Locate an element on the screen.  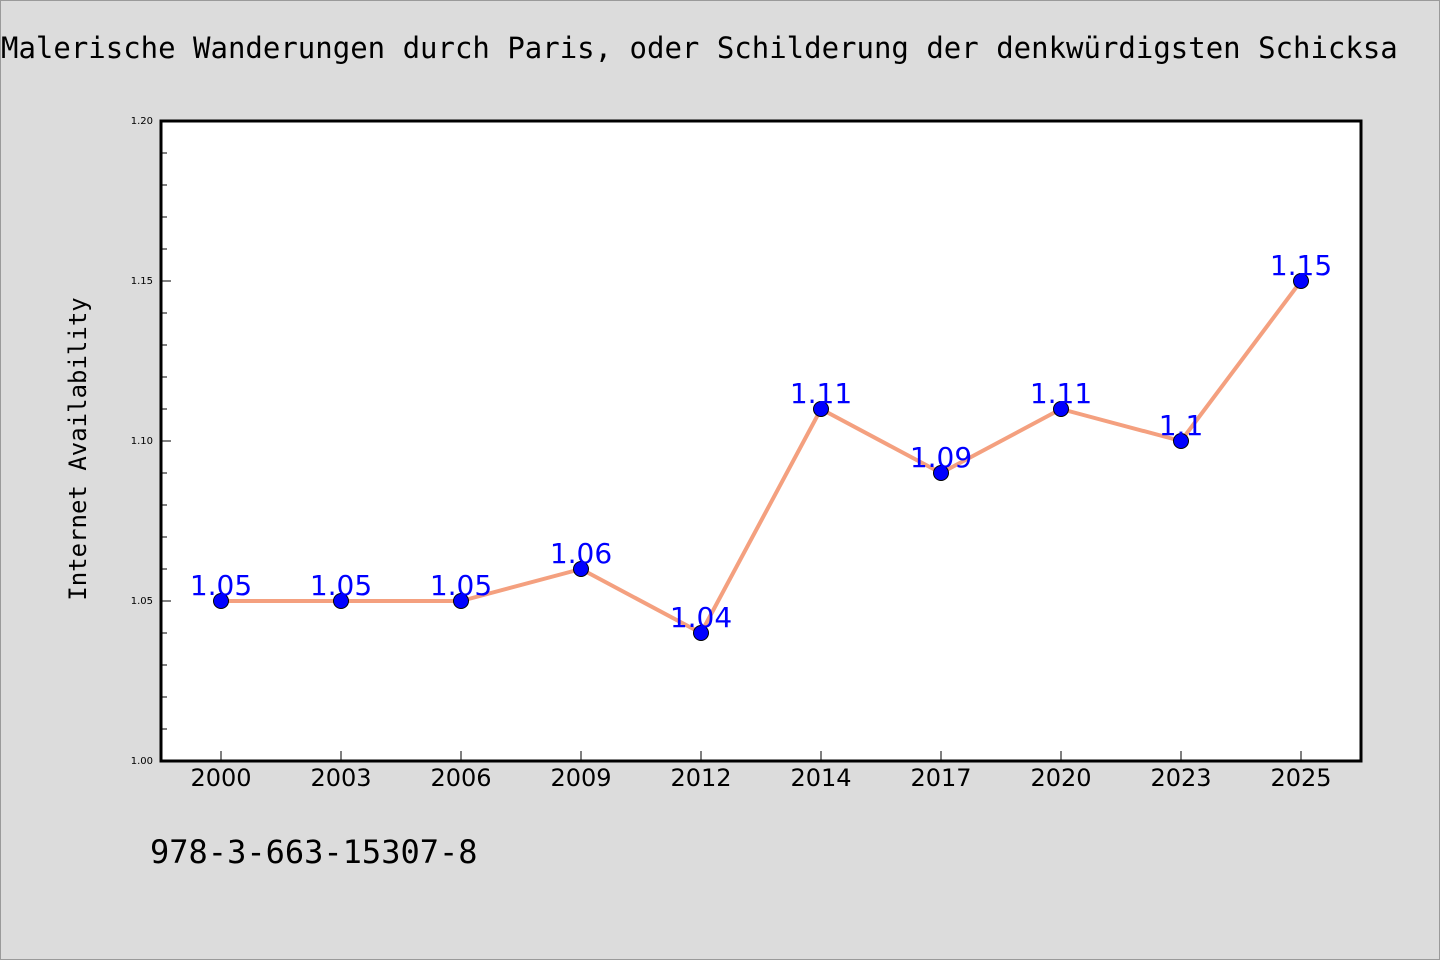
x-tick-label: 2017 is located at coordinates (940, 778).